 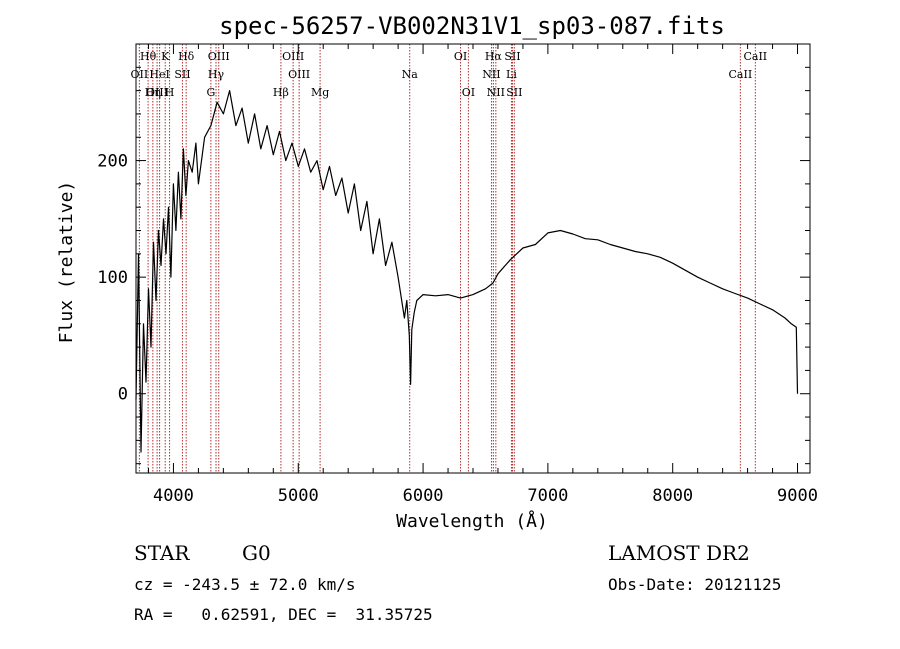 What do you see at coordinates (472, 521) in the screenshot?
I see `x-axis-label: Wavelength (Å)` at bounding box center [472, 521].